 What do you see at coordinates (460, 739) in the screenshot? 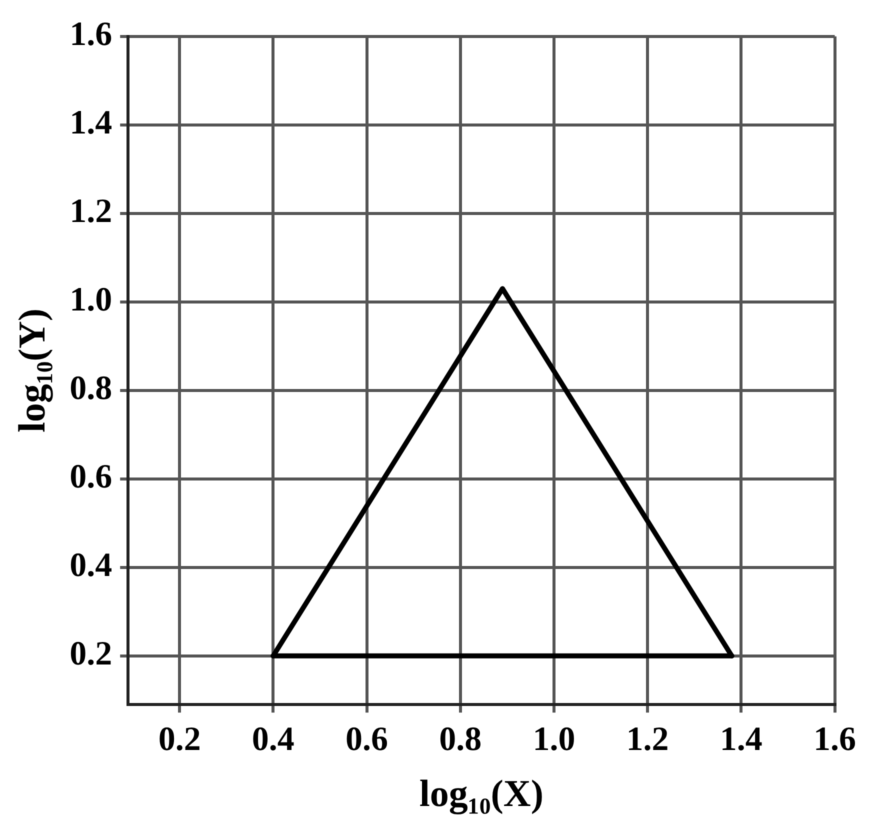
I see `x-tick-label: 0.8` at bounding box center [460, 739].